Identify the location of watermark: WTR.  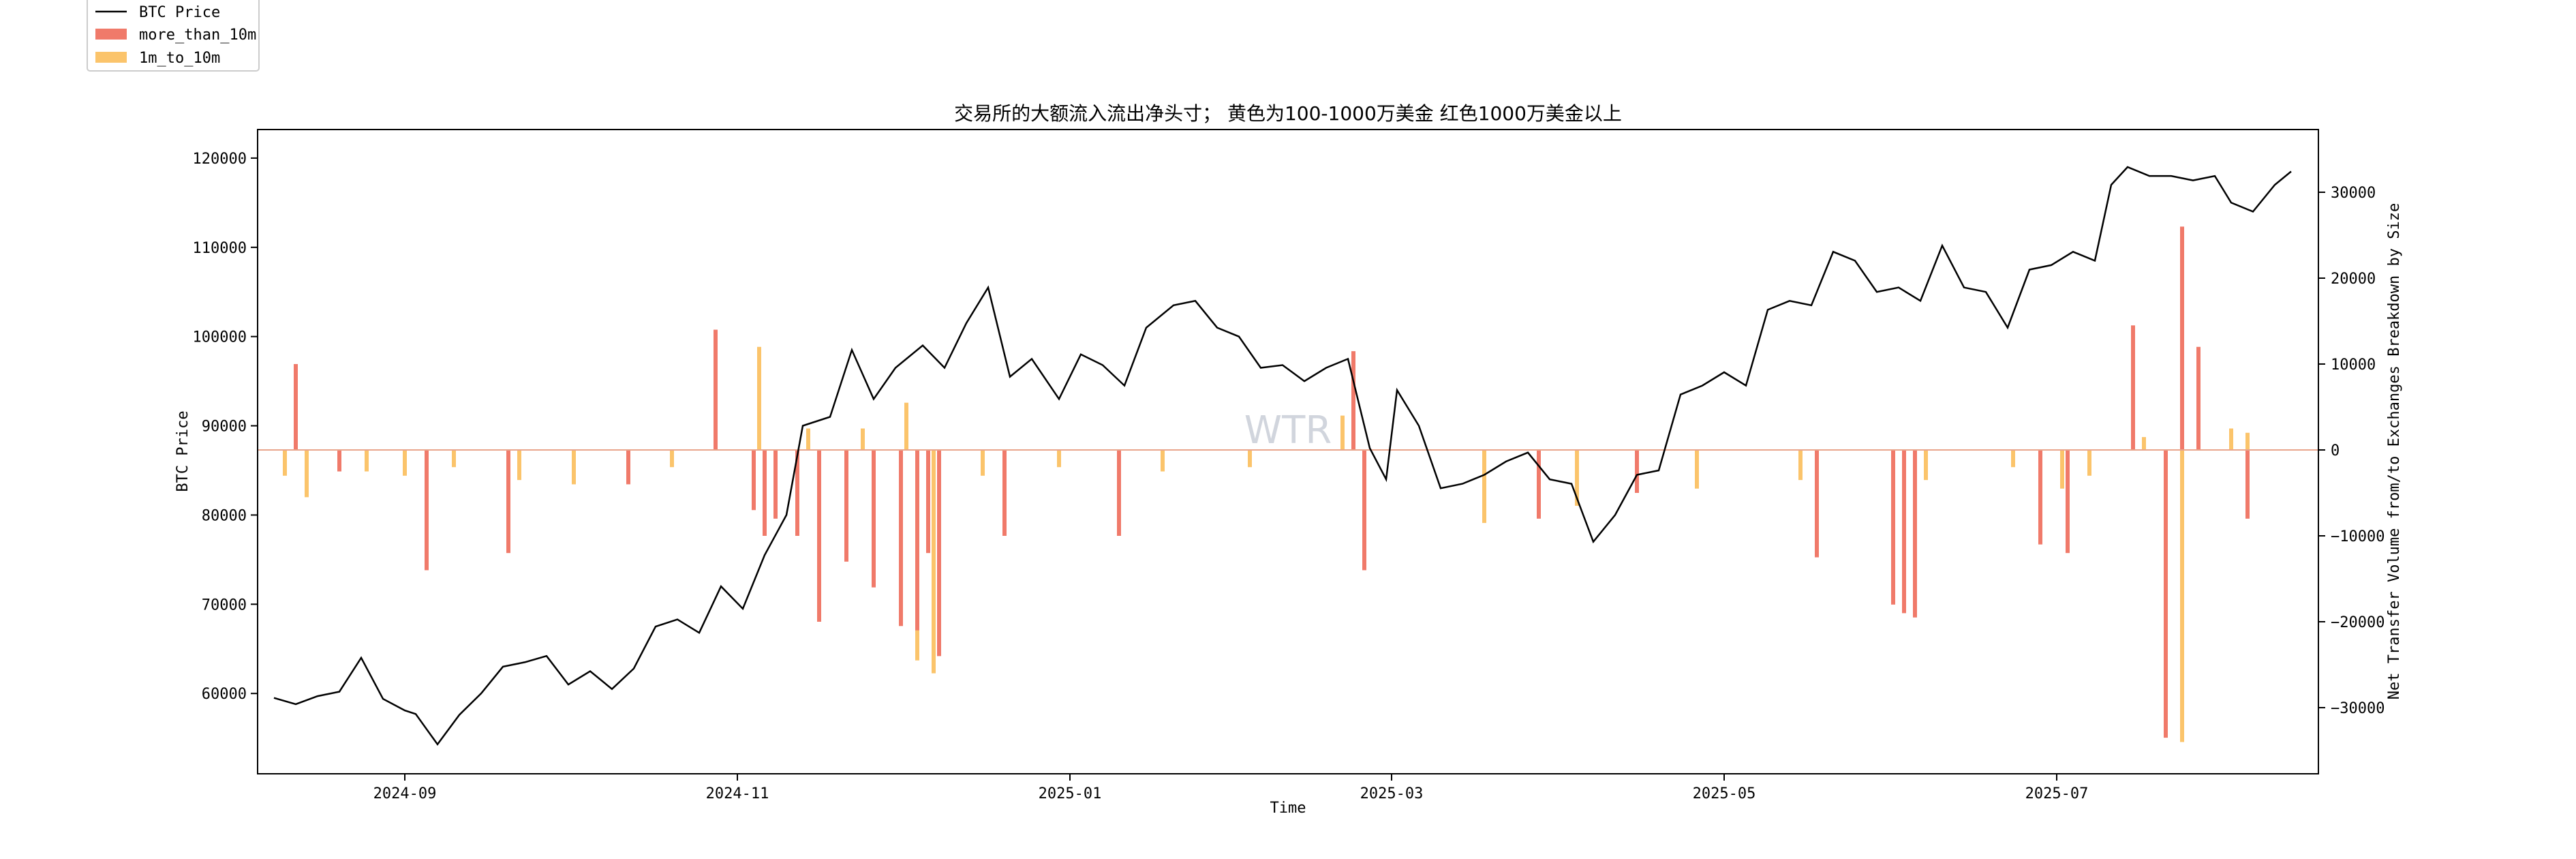
(1288, 430).